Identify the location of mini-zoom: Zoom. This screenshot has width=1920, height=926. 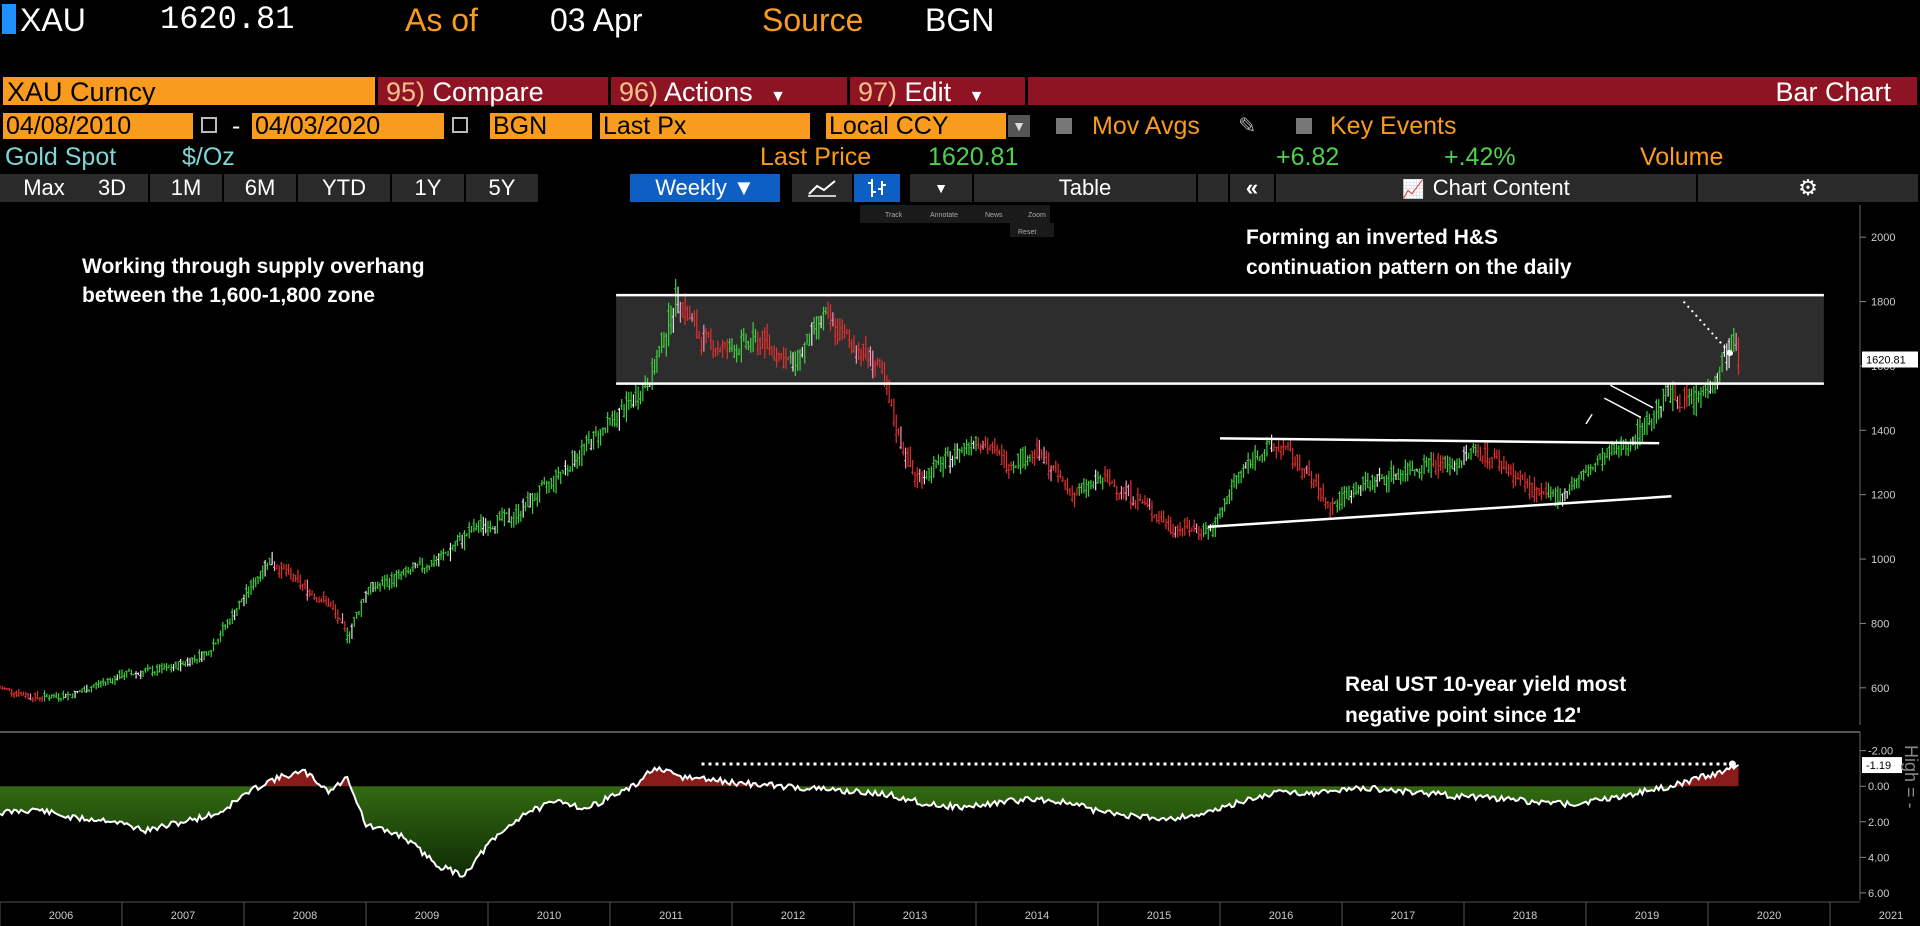
(1037, 215).